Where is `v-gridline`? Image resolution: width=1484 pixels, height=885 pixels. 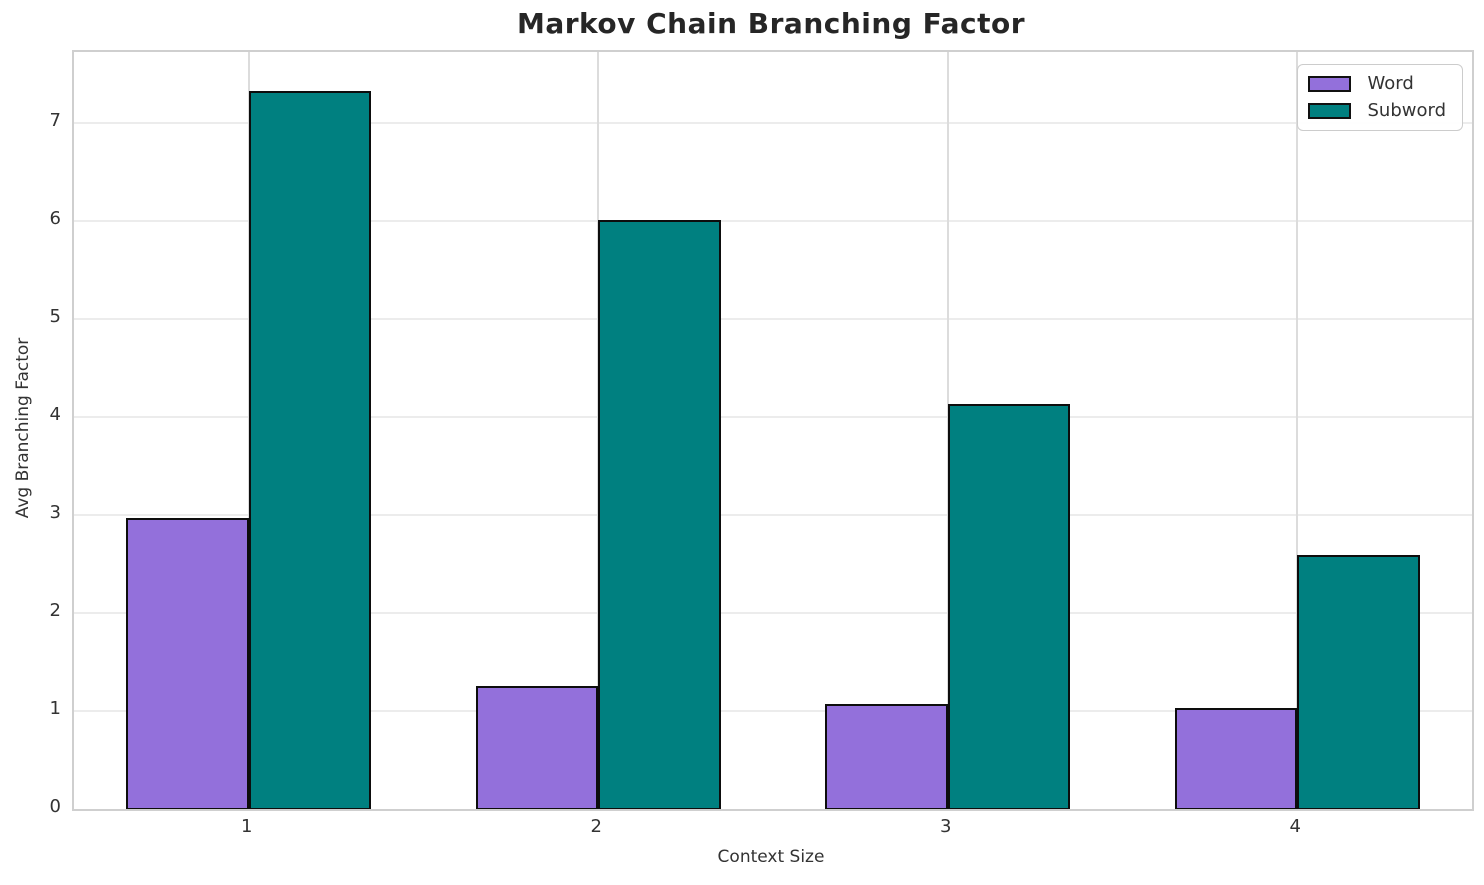 v-gridline is located at coordinates (1297, 430).